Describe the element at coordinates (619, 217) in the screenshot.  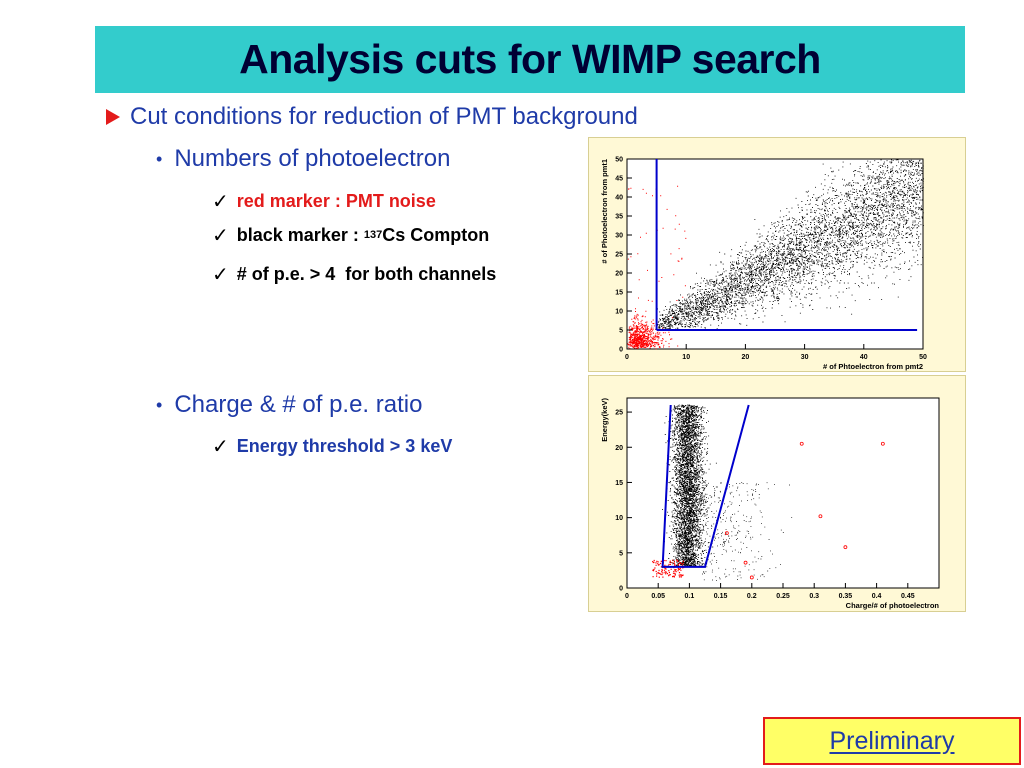
I see `y-tick-label: 35` at that location.